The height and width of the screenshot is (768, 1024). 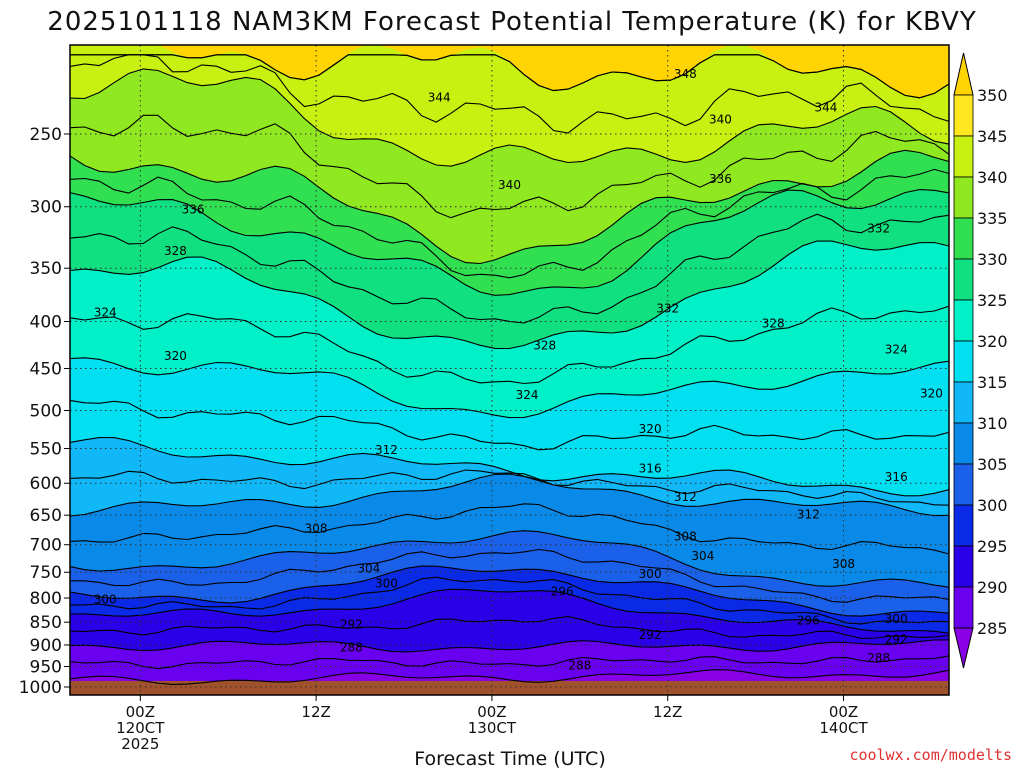 I want to click on ground-surface, so click(x=509, y=688).